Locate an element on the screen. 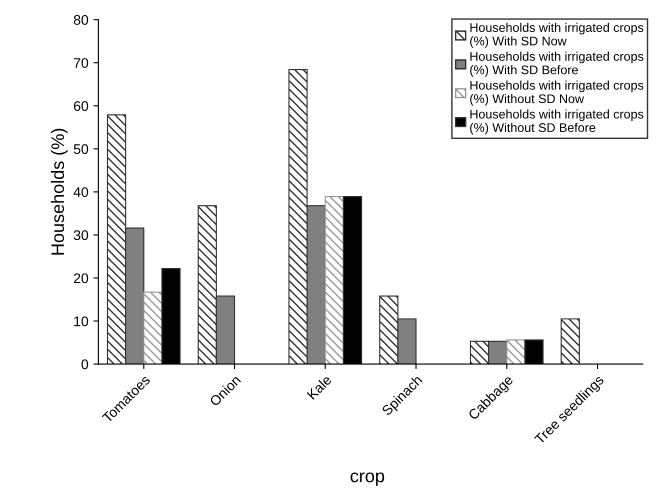 This screenshot has width=656, height=492. x-tick-label: Kale is located at coordinates (319, 387).